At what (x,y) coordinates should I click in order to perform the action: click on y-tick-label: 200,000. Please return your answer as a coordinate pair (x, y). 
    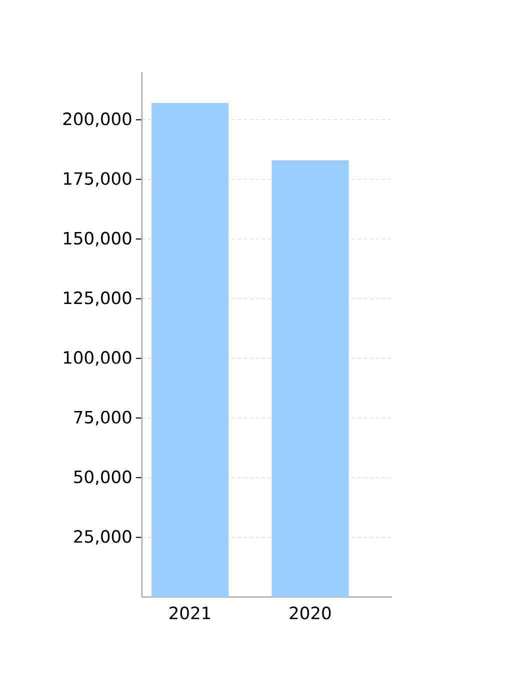
    Looking at the image, I should click on (97, 120).